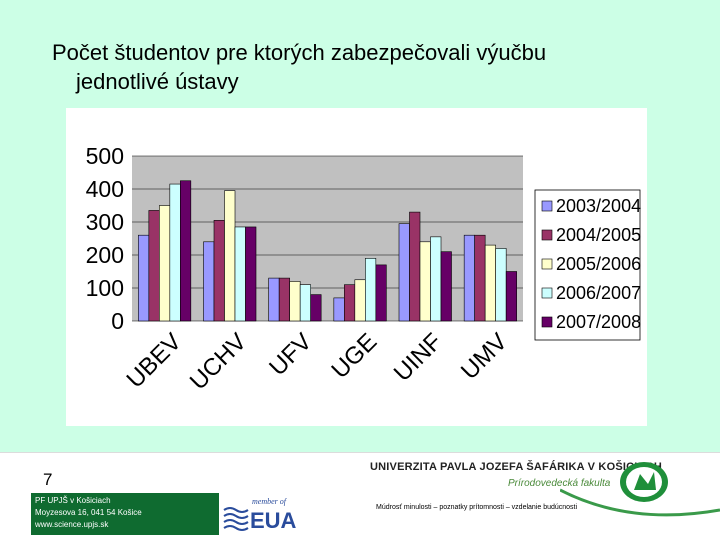 Image resolution: width=720 pixels, height=541 pixels. What do you see at coordinates (598, 206) in the screenshot?
I see `legend-label-0: 2003/2004` at bounding box center [598, 206].